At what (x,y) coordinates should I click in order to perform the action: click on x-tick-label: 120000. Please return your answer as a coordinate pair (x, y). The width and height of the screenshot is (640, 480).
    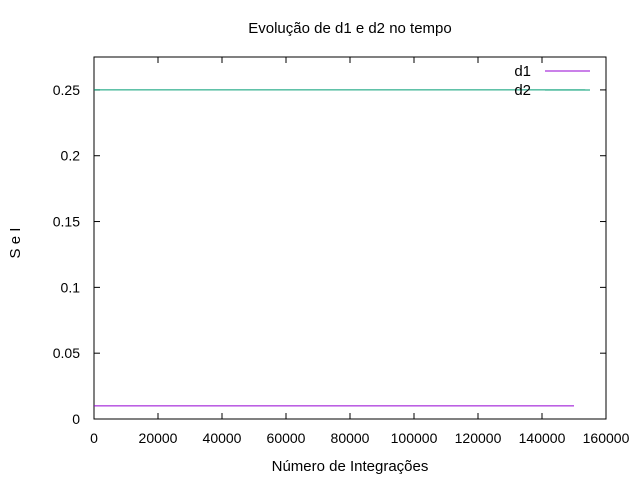
    Looking at the image, I should click on (478, 438).